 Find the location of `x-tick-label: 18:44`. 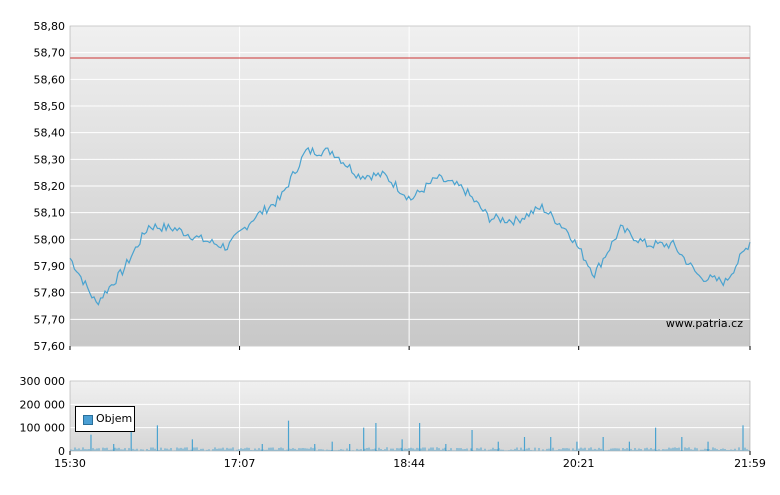

x-tick-label: 18:44 is located at coordinates (409, 463).